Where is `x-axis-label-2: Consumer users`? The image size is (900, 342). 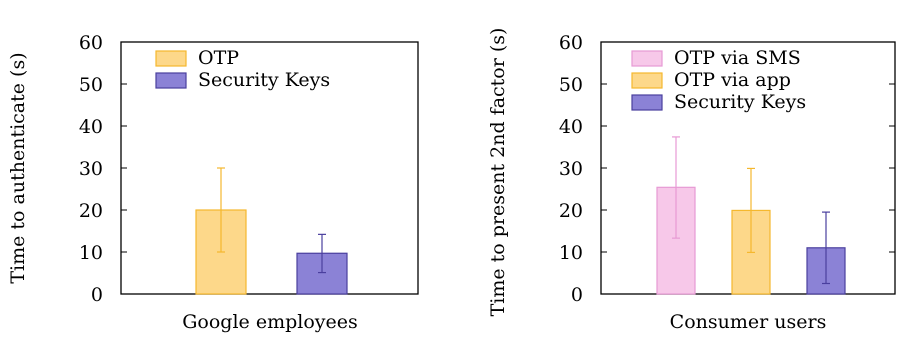 x-axis-label-2: Consumer users is located at coordinates (748, 322).